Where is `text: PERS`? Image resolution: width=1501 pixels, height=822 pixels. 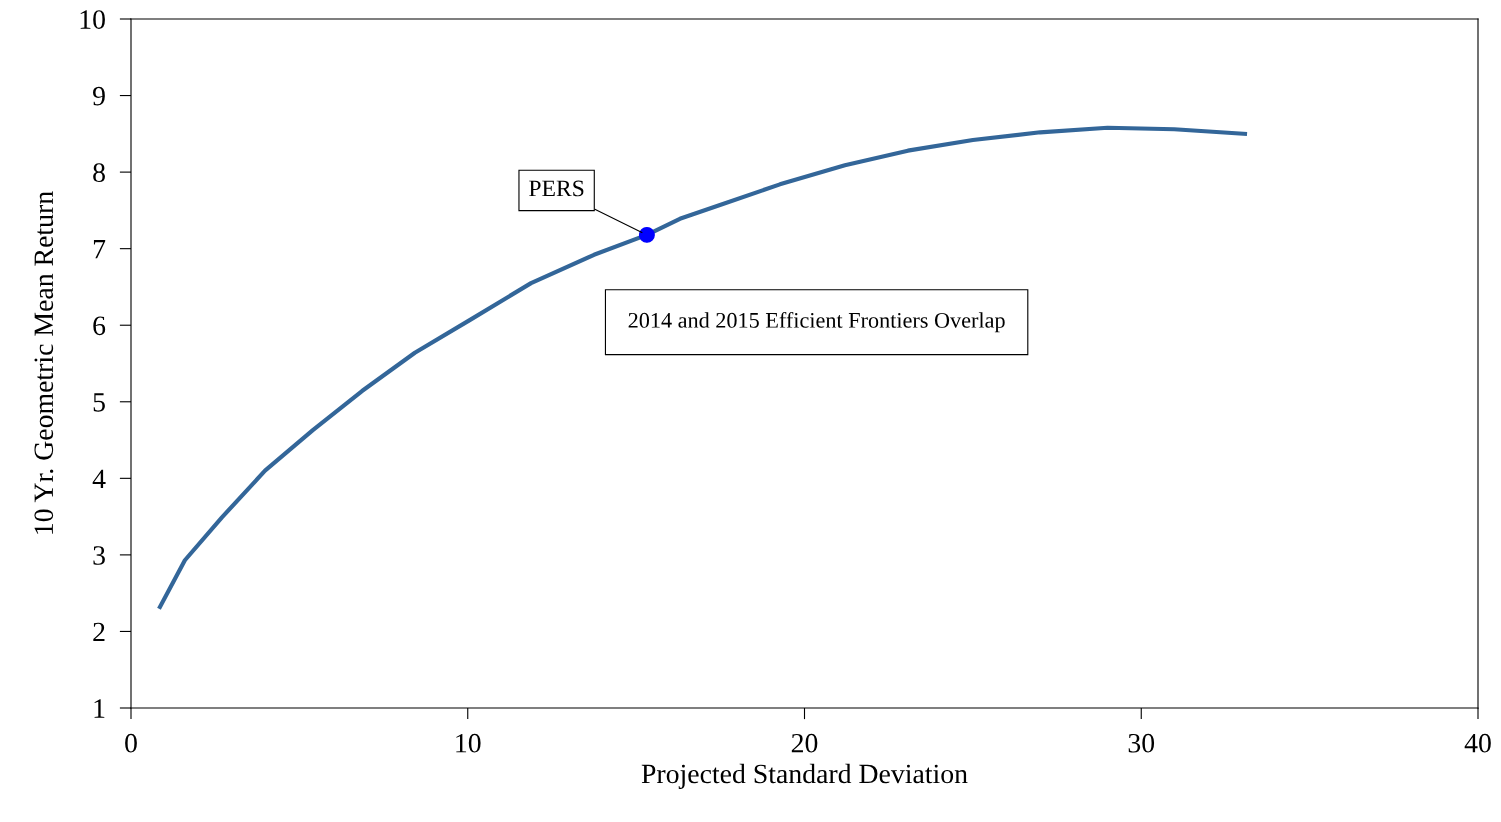
text: PERS is located at coordinates (556, 188).